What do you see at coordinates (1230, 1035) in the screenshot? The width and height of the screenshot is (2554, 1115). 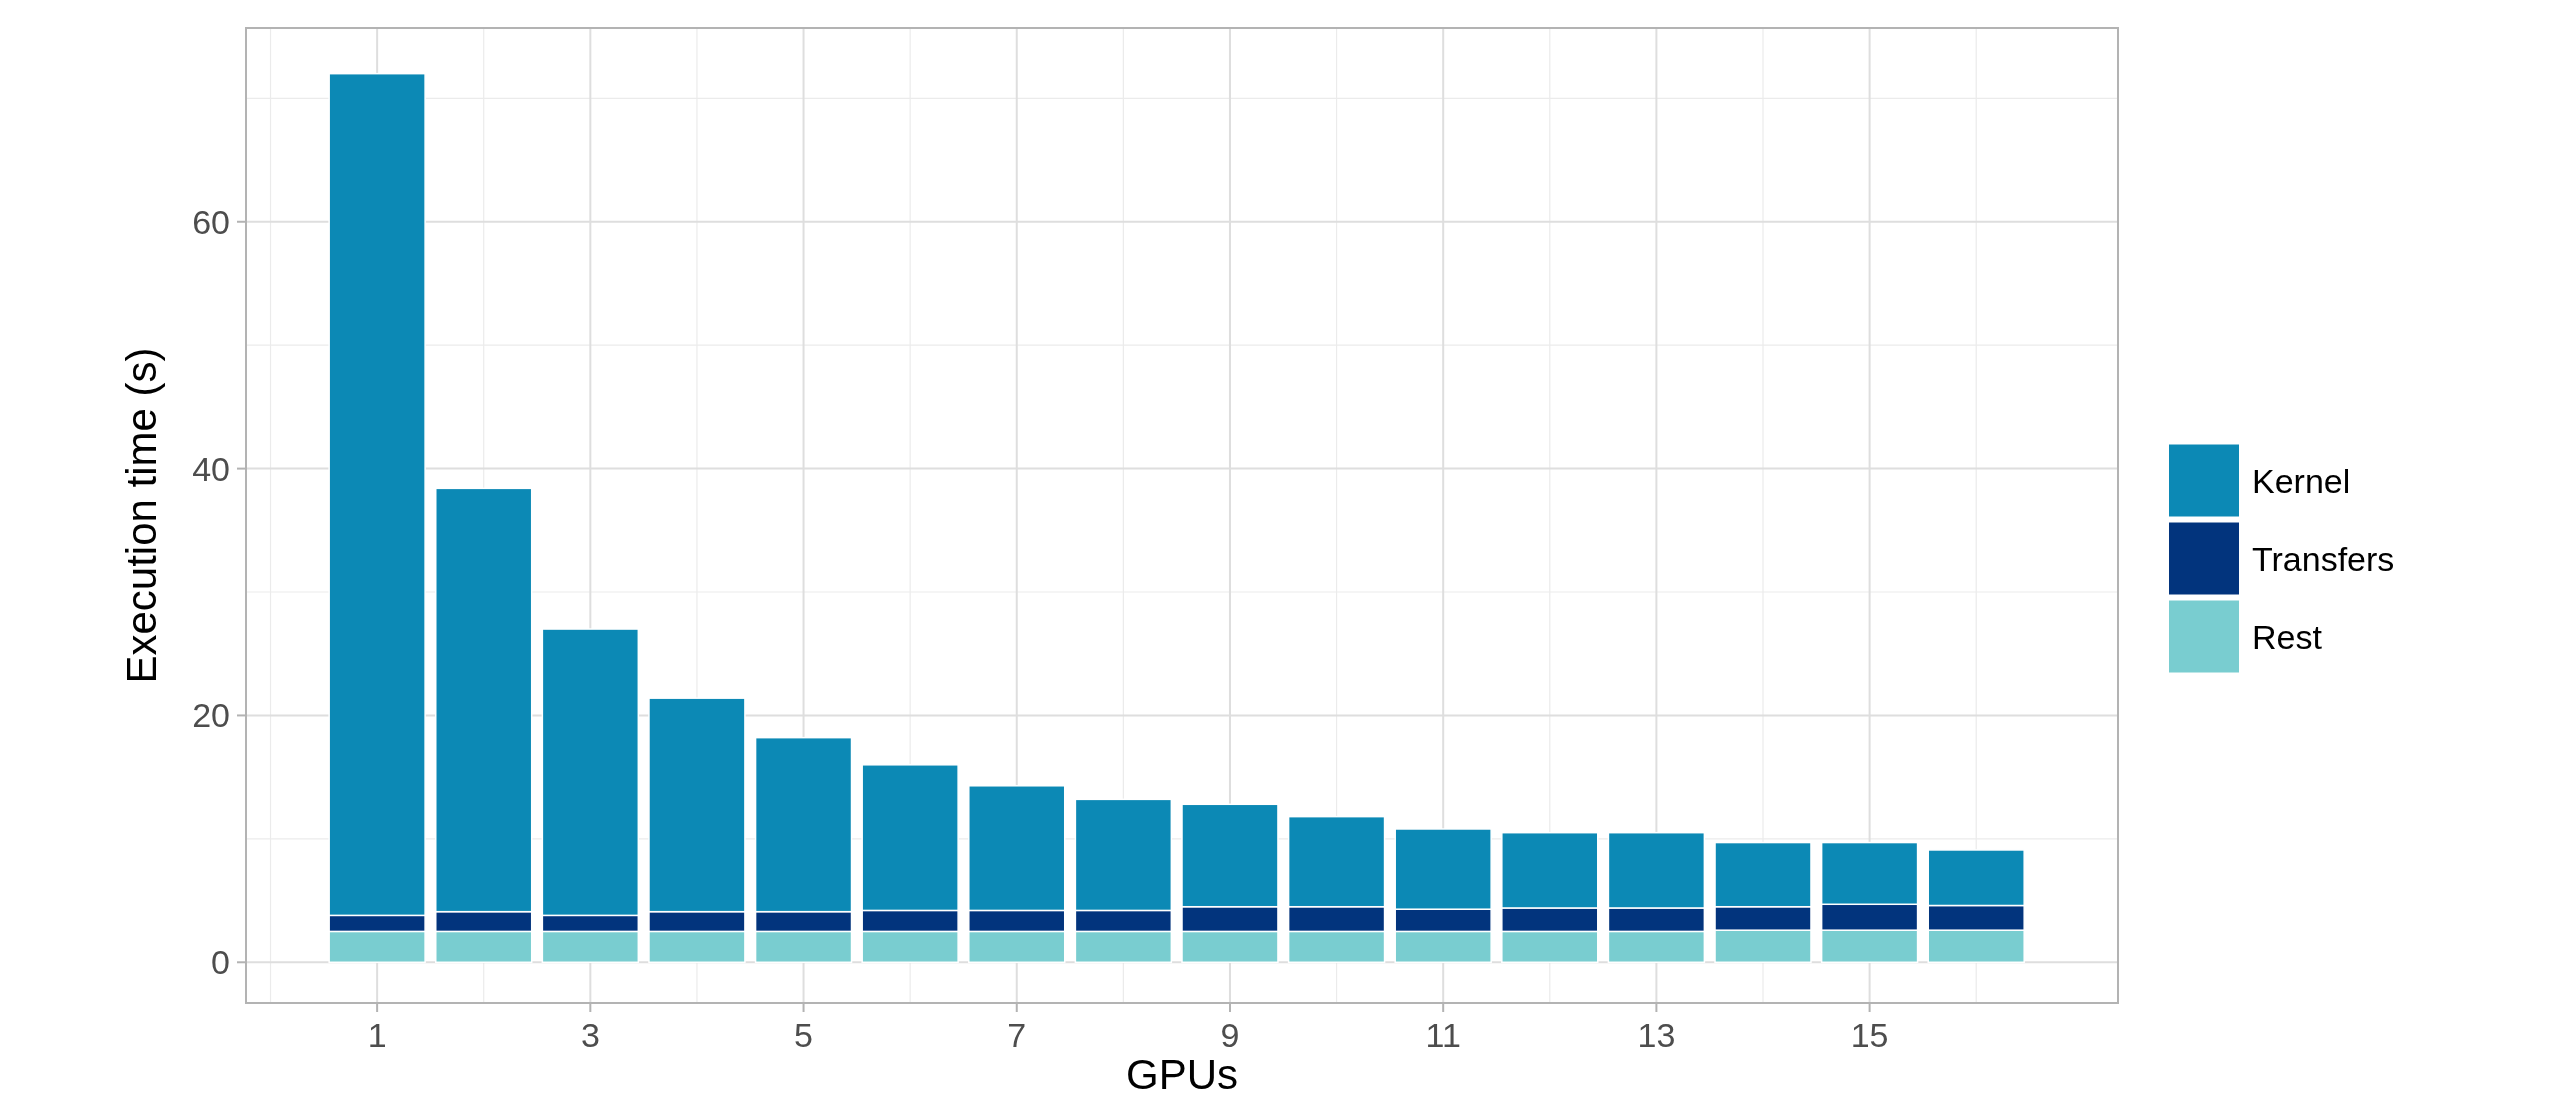 I see `x-tick-label: 9` at bounding box center [1230, 1035].